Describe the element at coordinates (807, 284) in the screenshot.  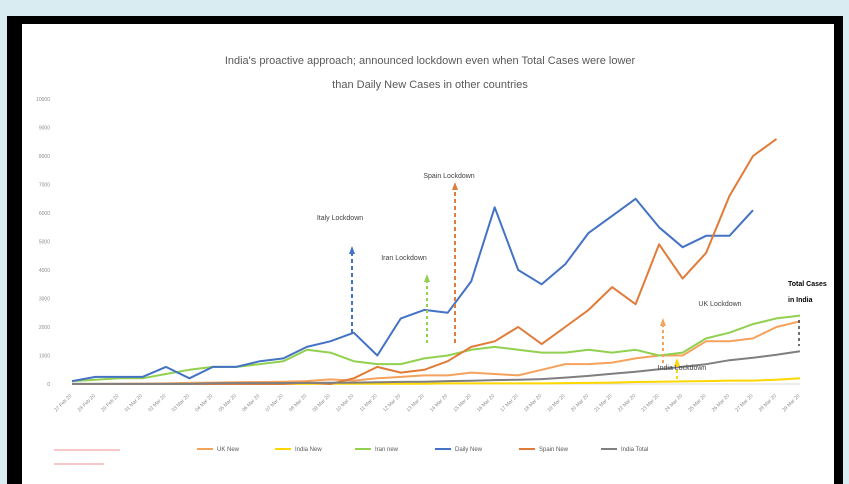
I see `india-total-label-line-1: Total Cases` at that location.